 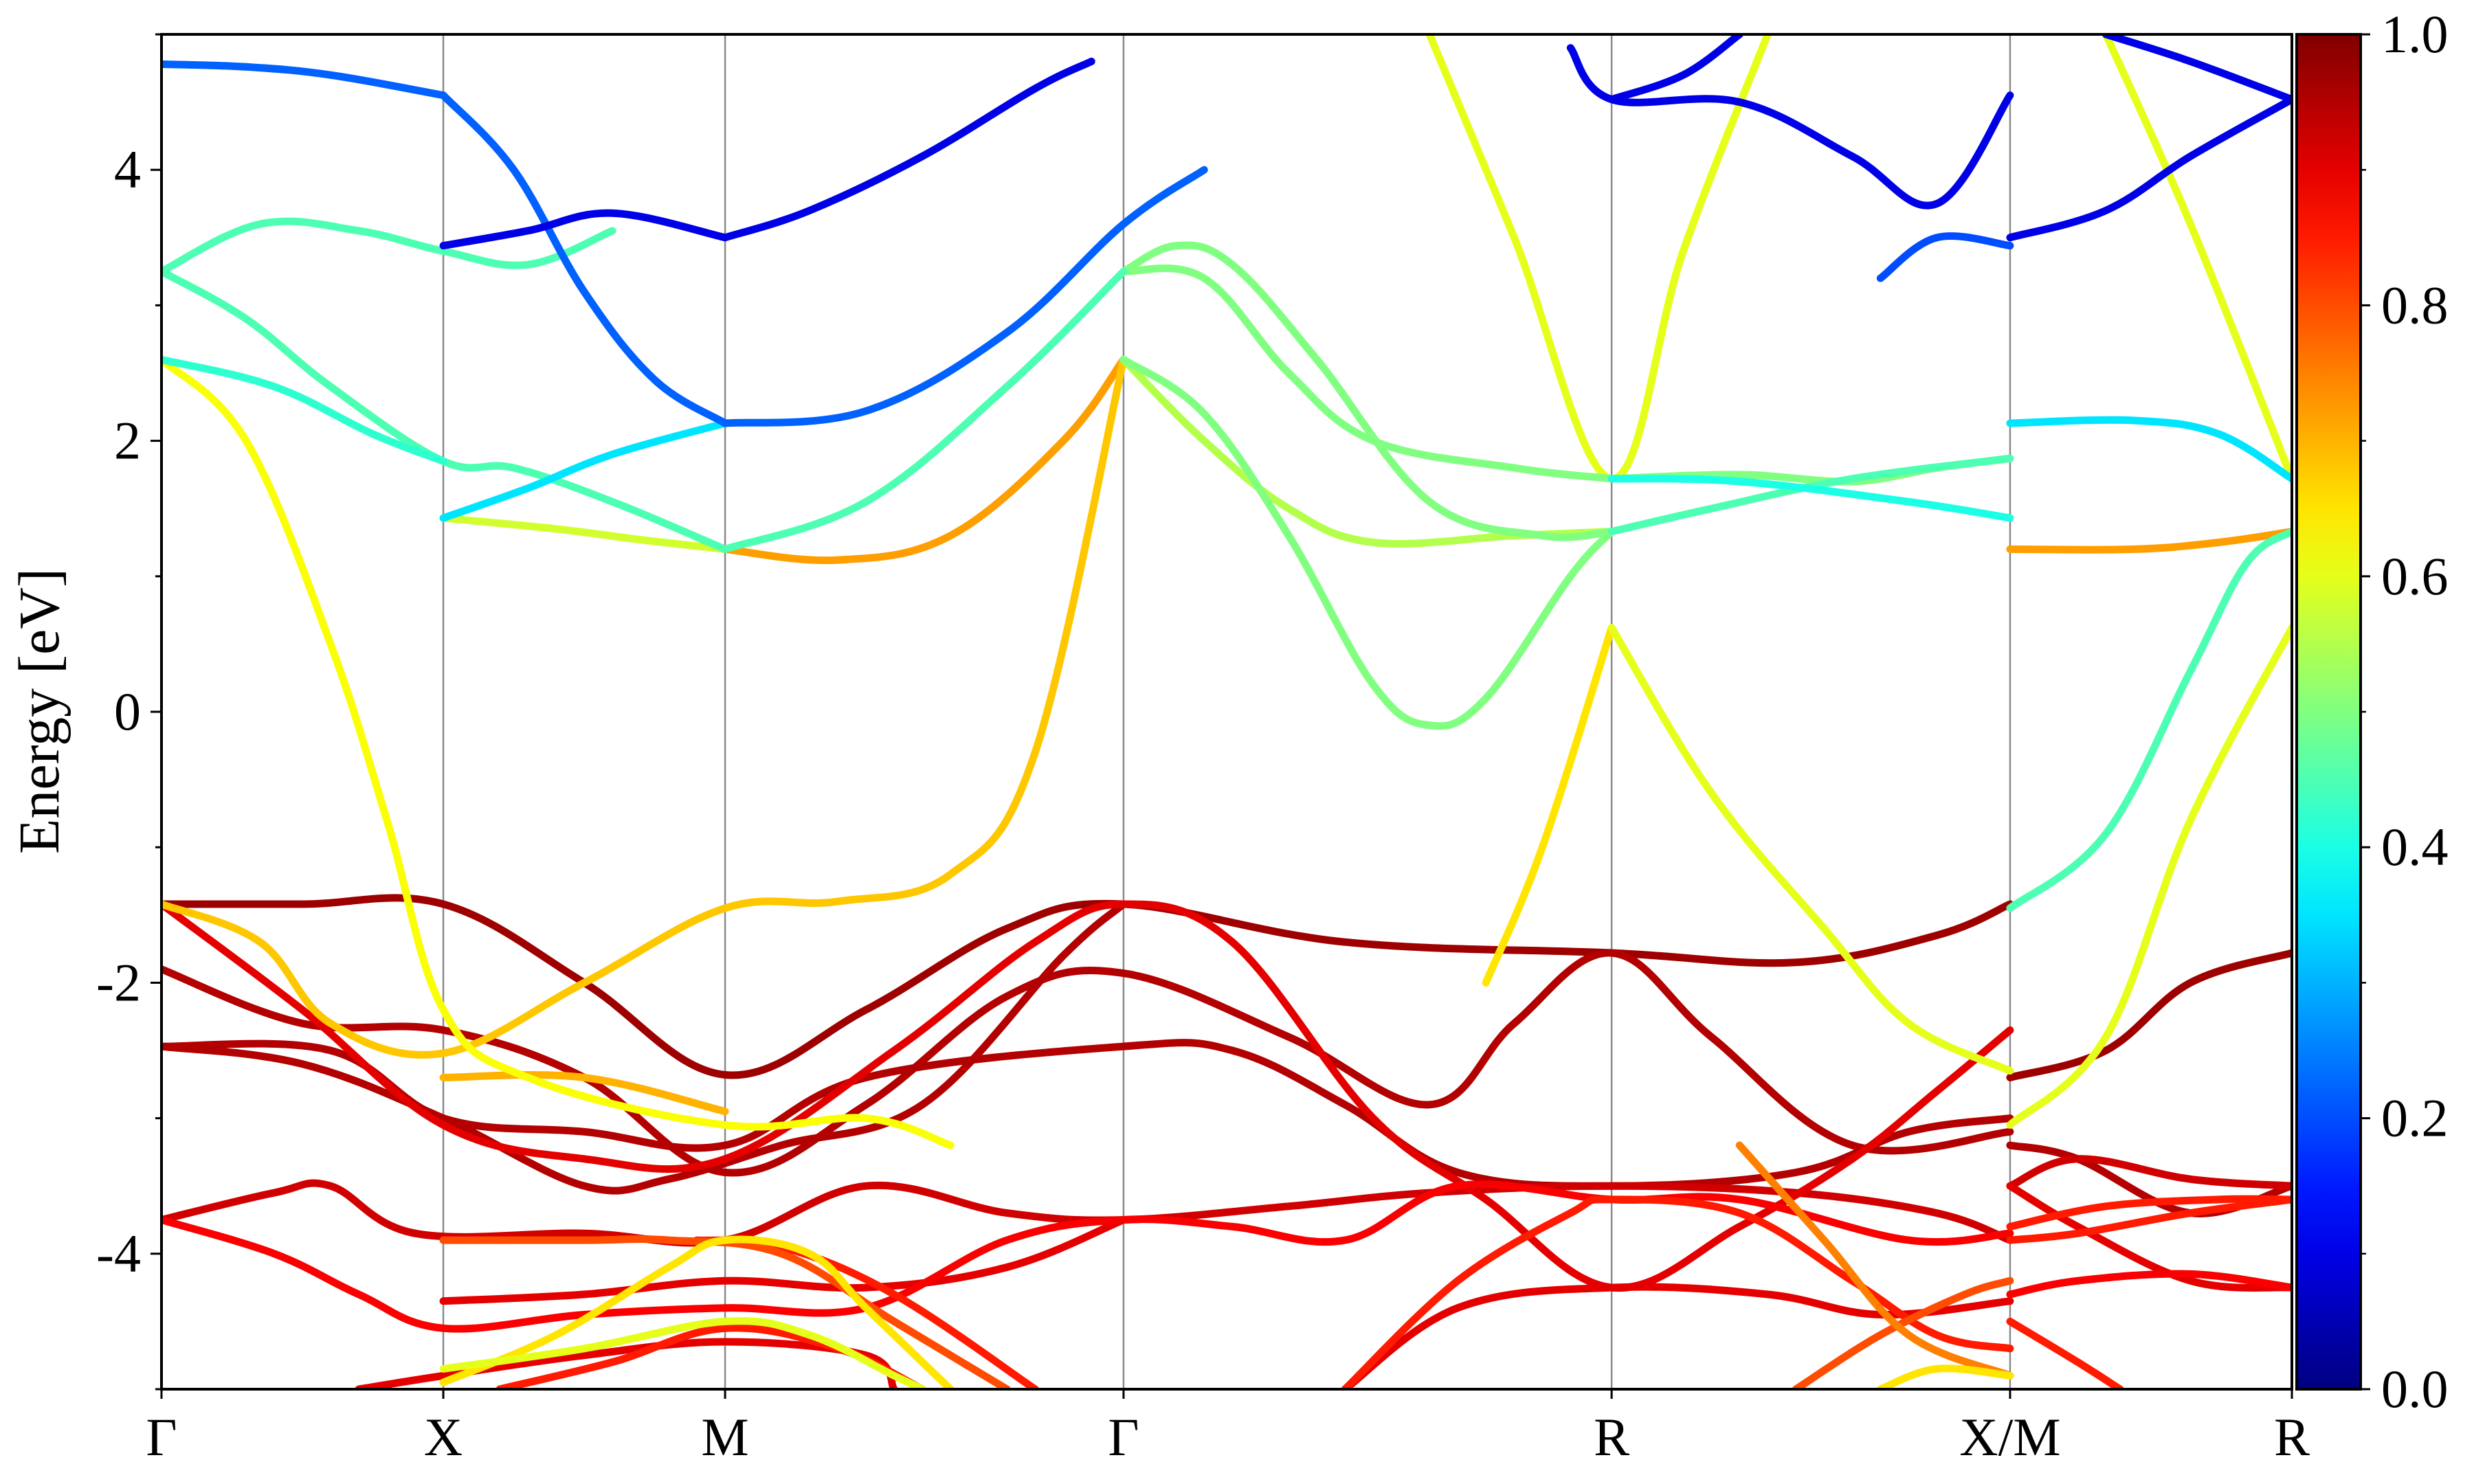 I want to click on colorbar-tick-label: 0.6, so click(x=2415, y=576).